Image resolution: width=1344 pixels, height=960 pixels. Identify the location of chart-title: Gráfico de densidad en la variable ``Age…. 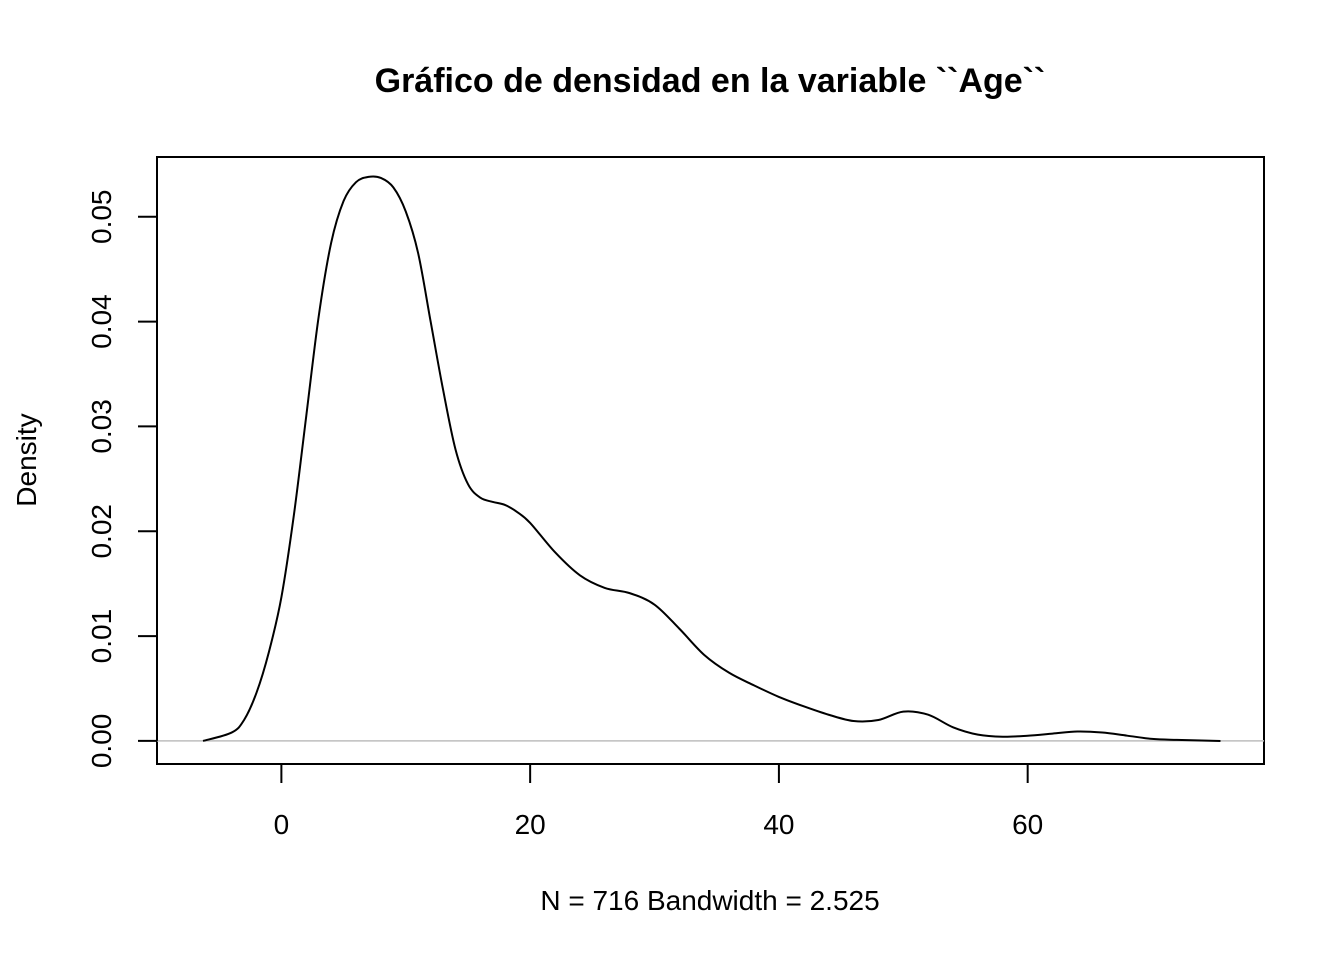
(710, 81).